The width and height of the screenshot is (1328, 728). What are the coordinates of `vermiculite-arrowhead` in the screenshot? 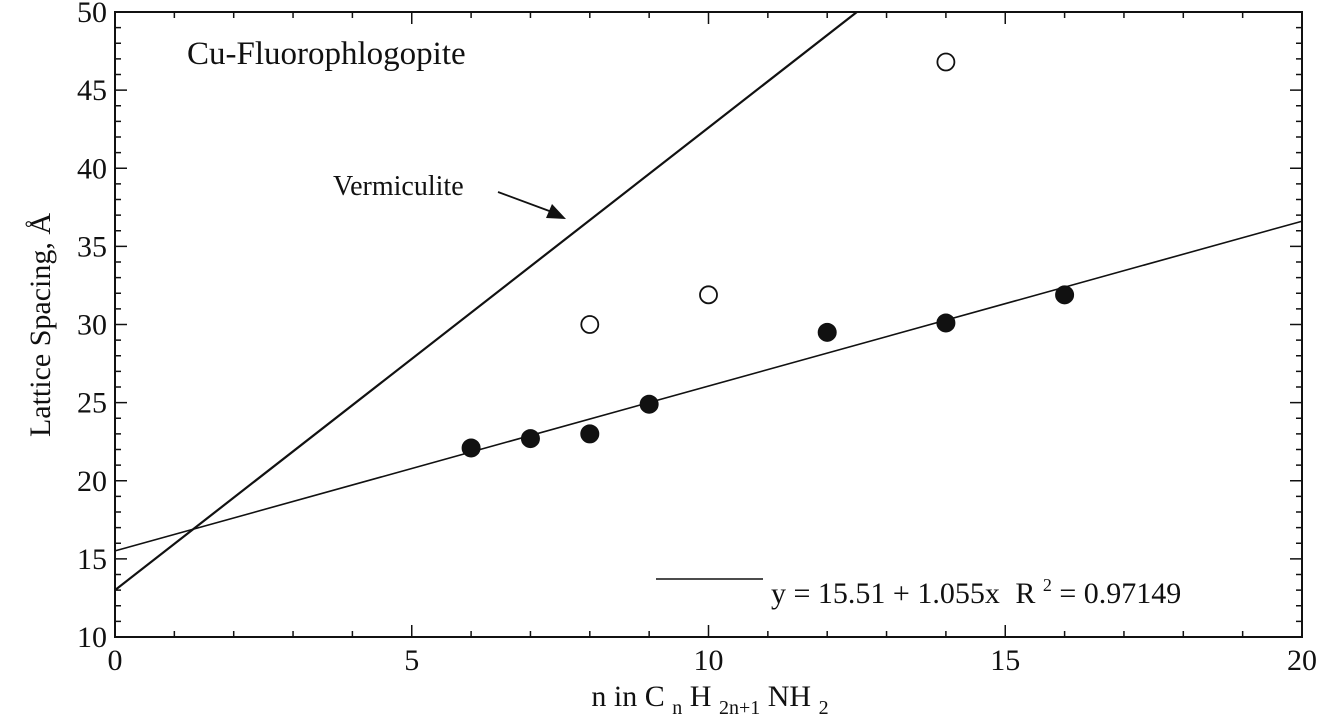 It's located at (556, 211).